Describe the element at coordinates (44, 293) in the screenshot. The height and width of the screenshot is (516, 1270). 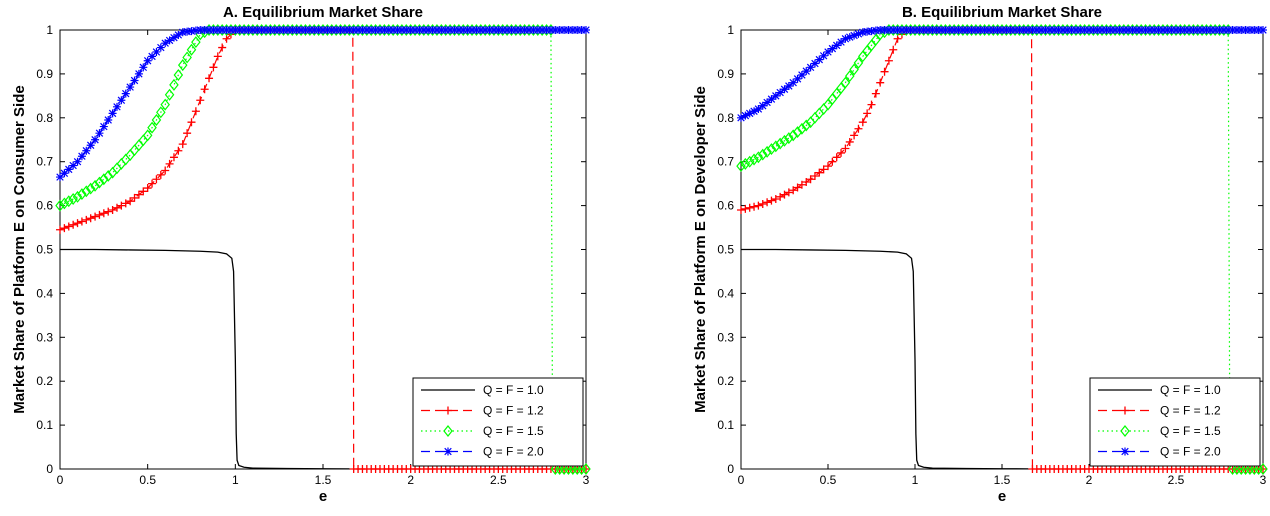
I see `y-tick-label: 0.4` at that location.